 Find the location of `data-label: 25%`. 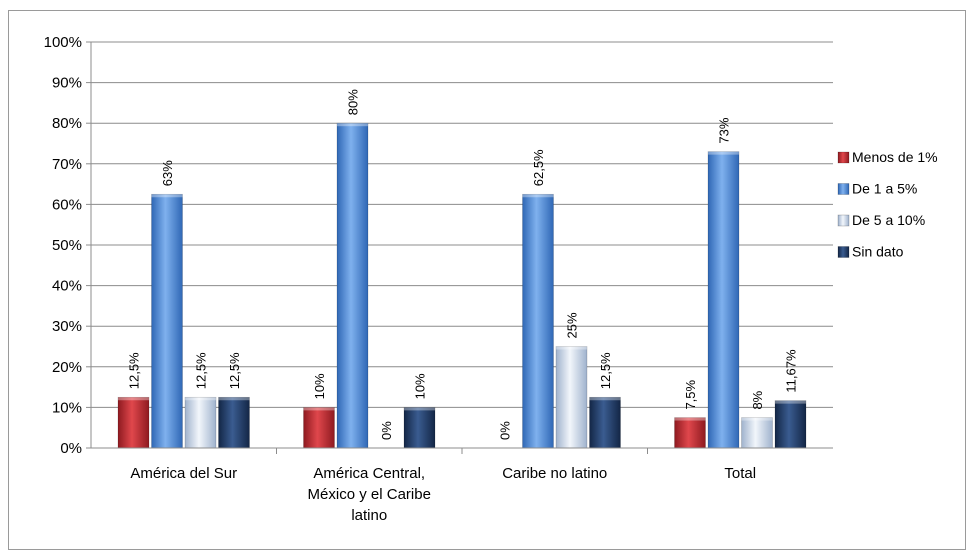

data-label: 25% is located at coordinates (572, 325).